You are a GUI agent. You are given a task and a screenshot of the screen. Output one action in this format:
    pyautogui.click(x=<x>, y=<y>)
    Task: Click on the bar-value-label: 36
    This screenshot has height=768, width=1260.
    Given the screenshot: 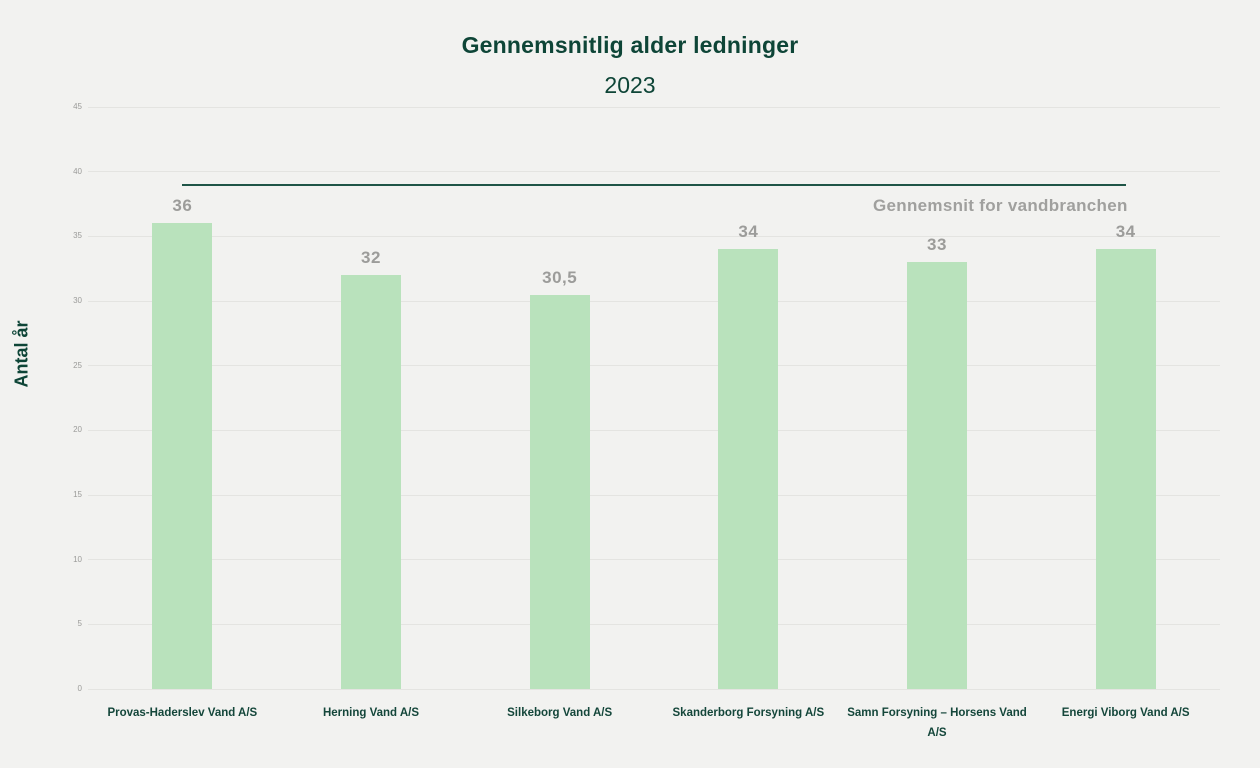 What is the action you would take?
    pyautogui.click(x=182, y=206)
    